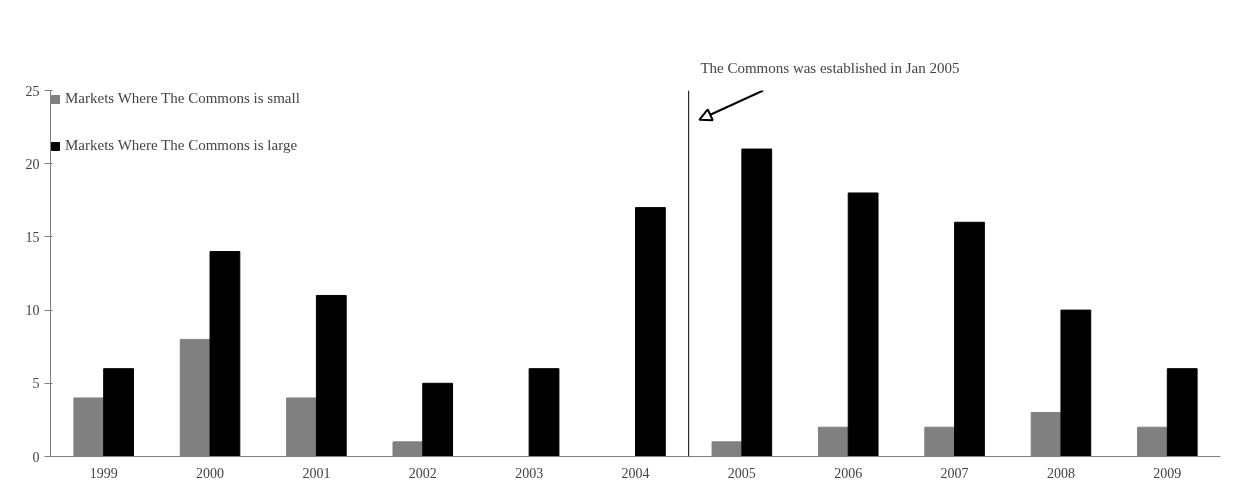 This screenshot has height=488, width=1248. I want to click on x-tick-label: 1999, so click(103, 473).